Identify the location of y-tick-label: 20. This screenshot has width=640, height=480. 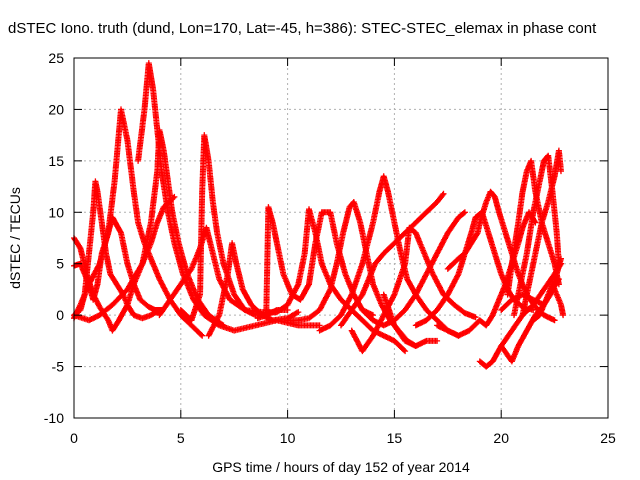
(56, 109).